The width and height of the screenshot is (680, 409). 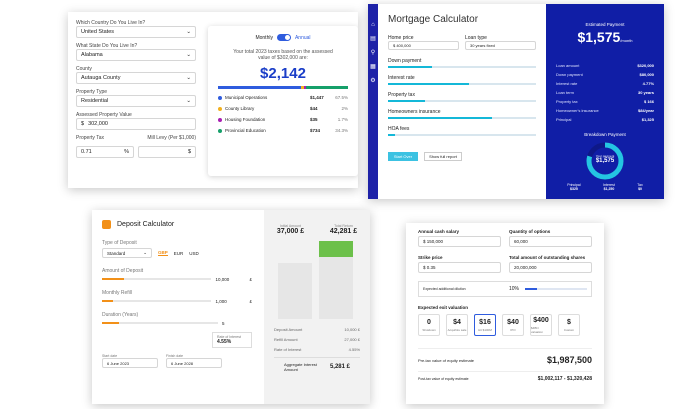 I want to click on down-payment-slider, so click(x=462, y=67).